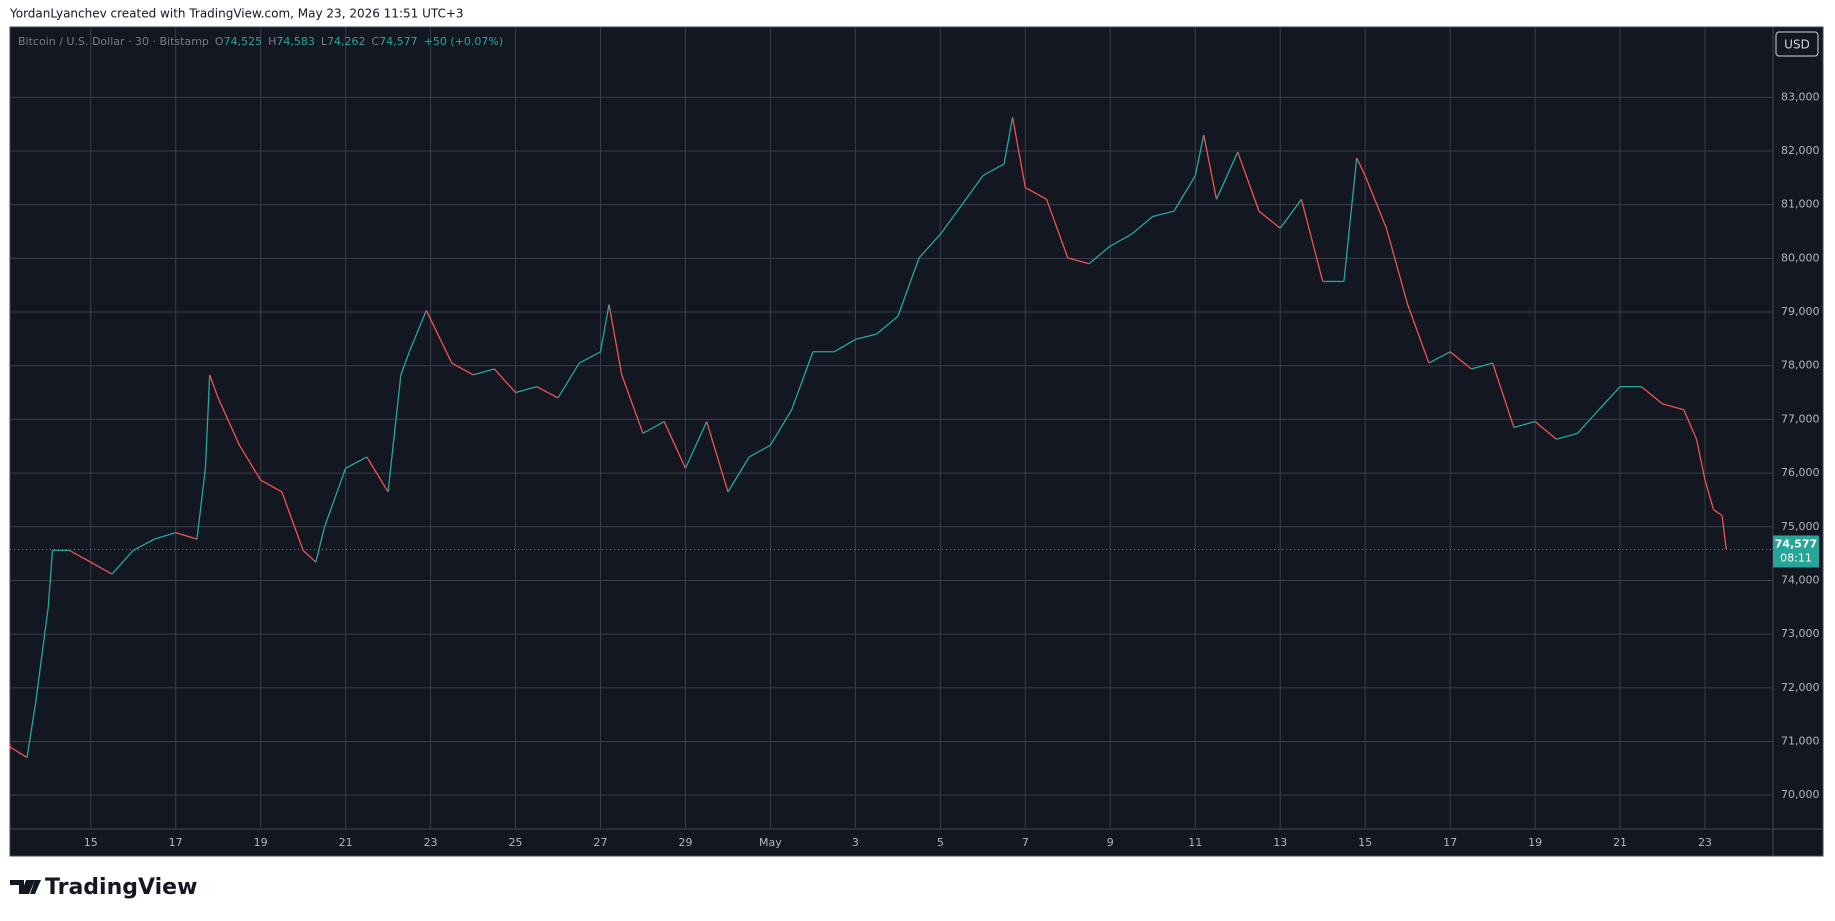  Describe the element at coordinates (346, 41) in the screenshot. I see `legend-item: 74,262` at that location.